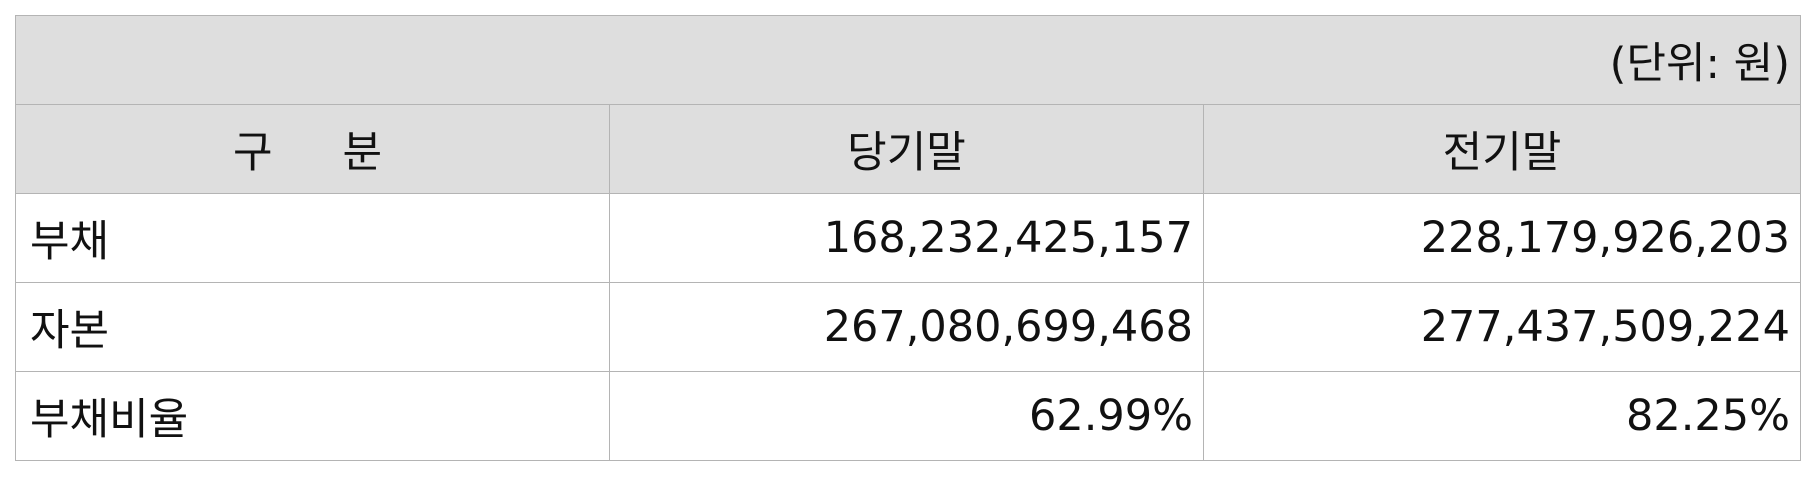  Describe the element at coordinates (1502, 327) in the screenshot. I see `previous-value: 277,437,509,224` at that location.